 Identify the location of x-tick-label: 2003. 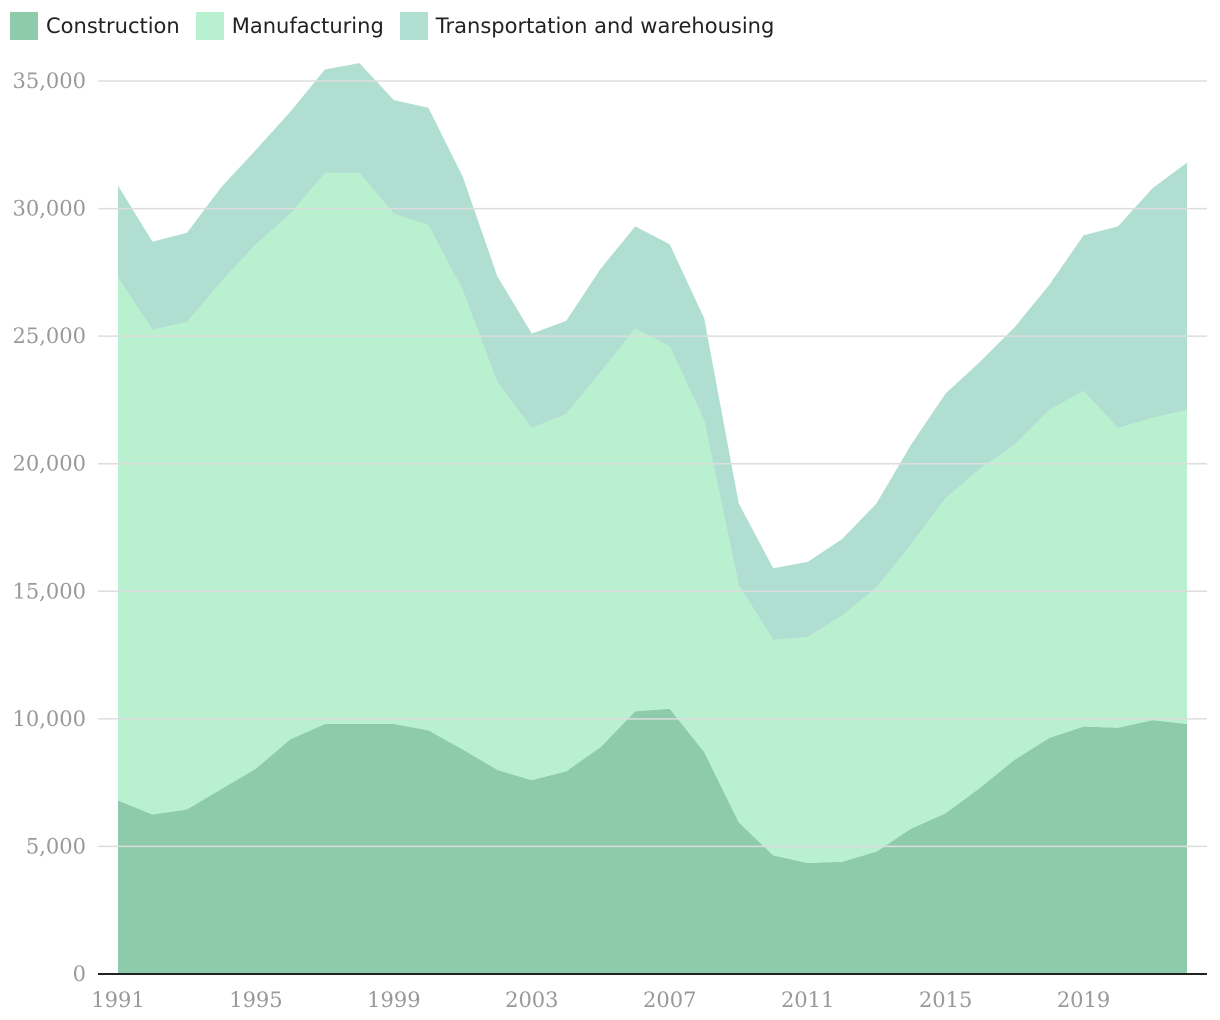
(531, 1000).